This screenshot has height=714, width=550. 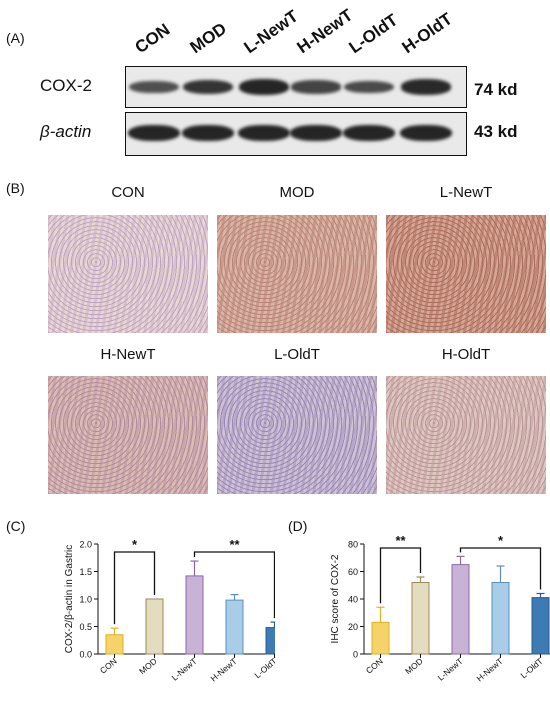 I want to click on actin-row-label: β-actin, so click(x=65, y=132).